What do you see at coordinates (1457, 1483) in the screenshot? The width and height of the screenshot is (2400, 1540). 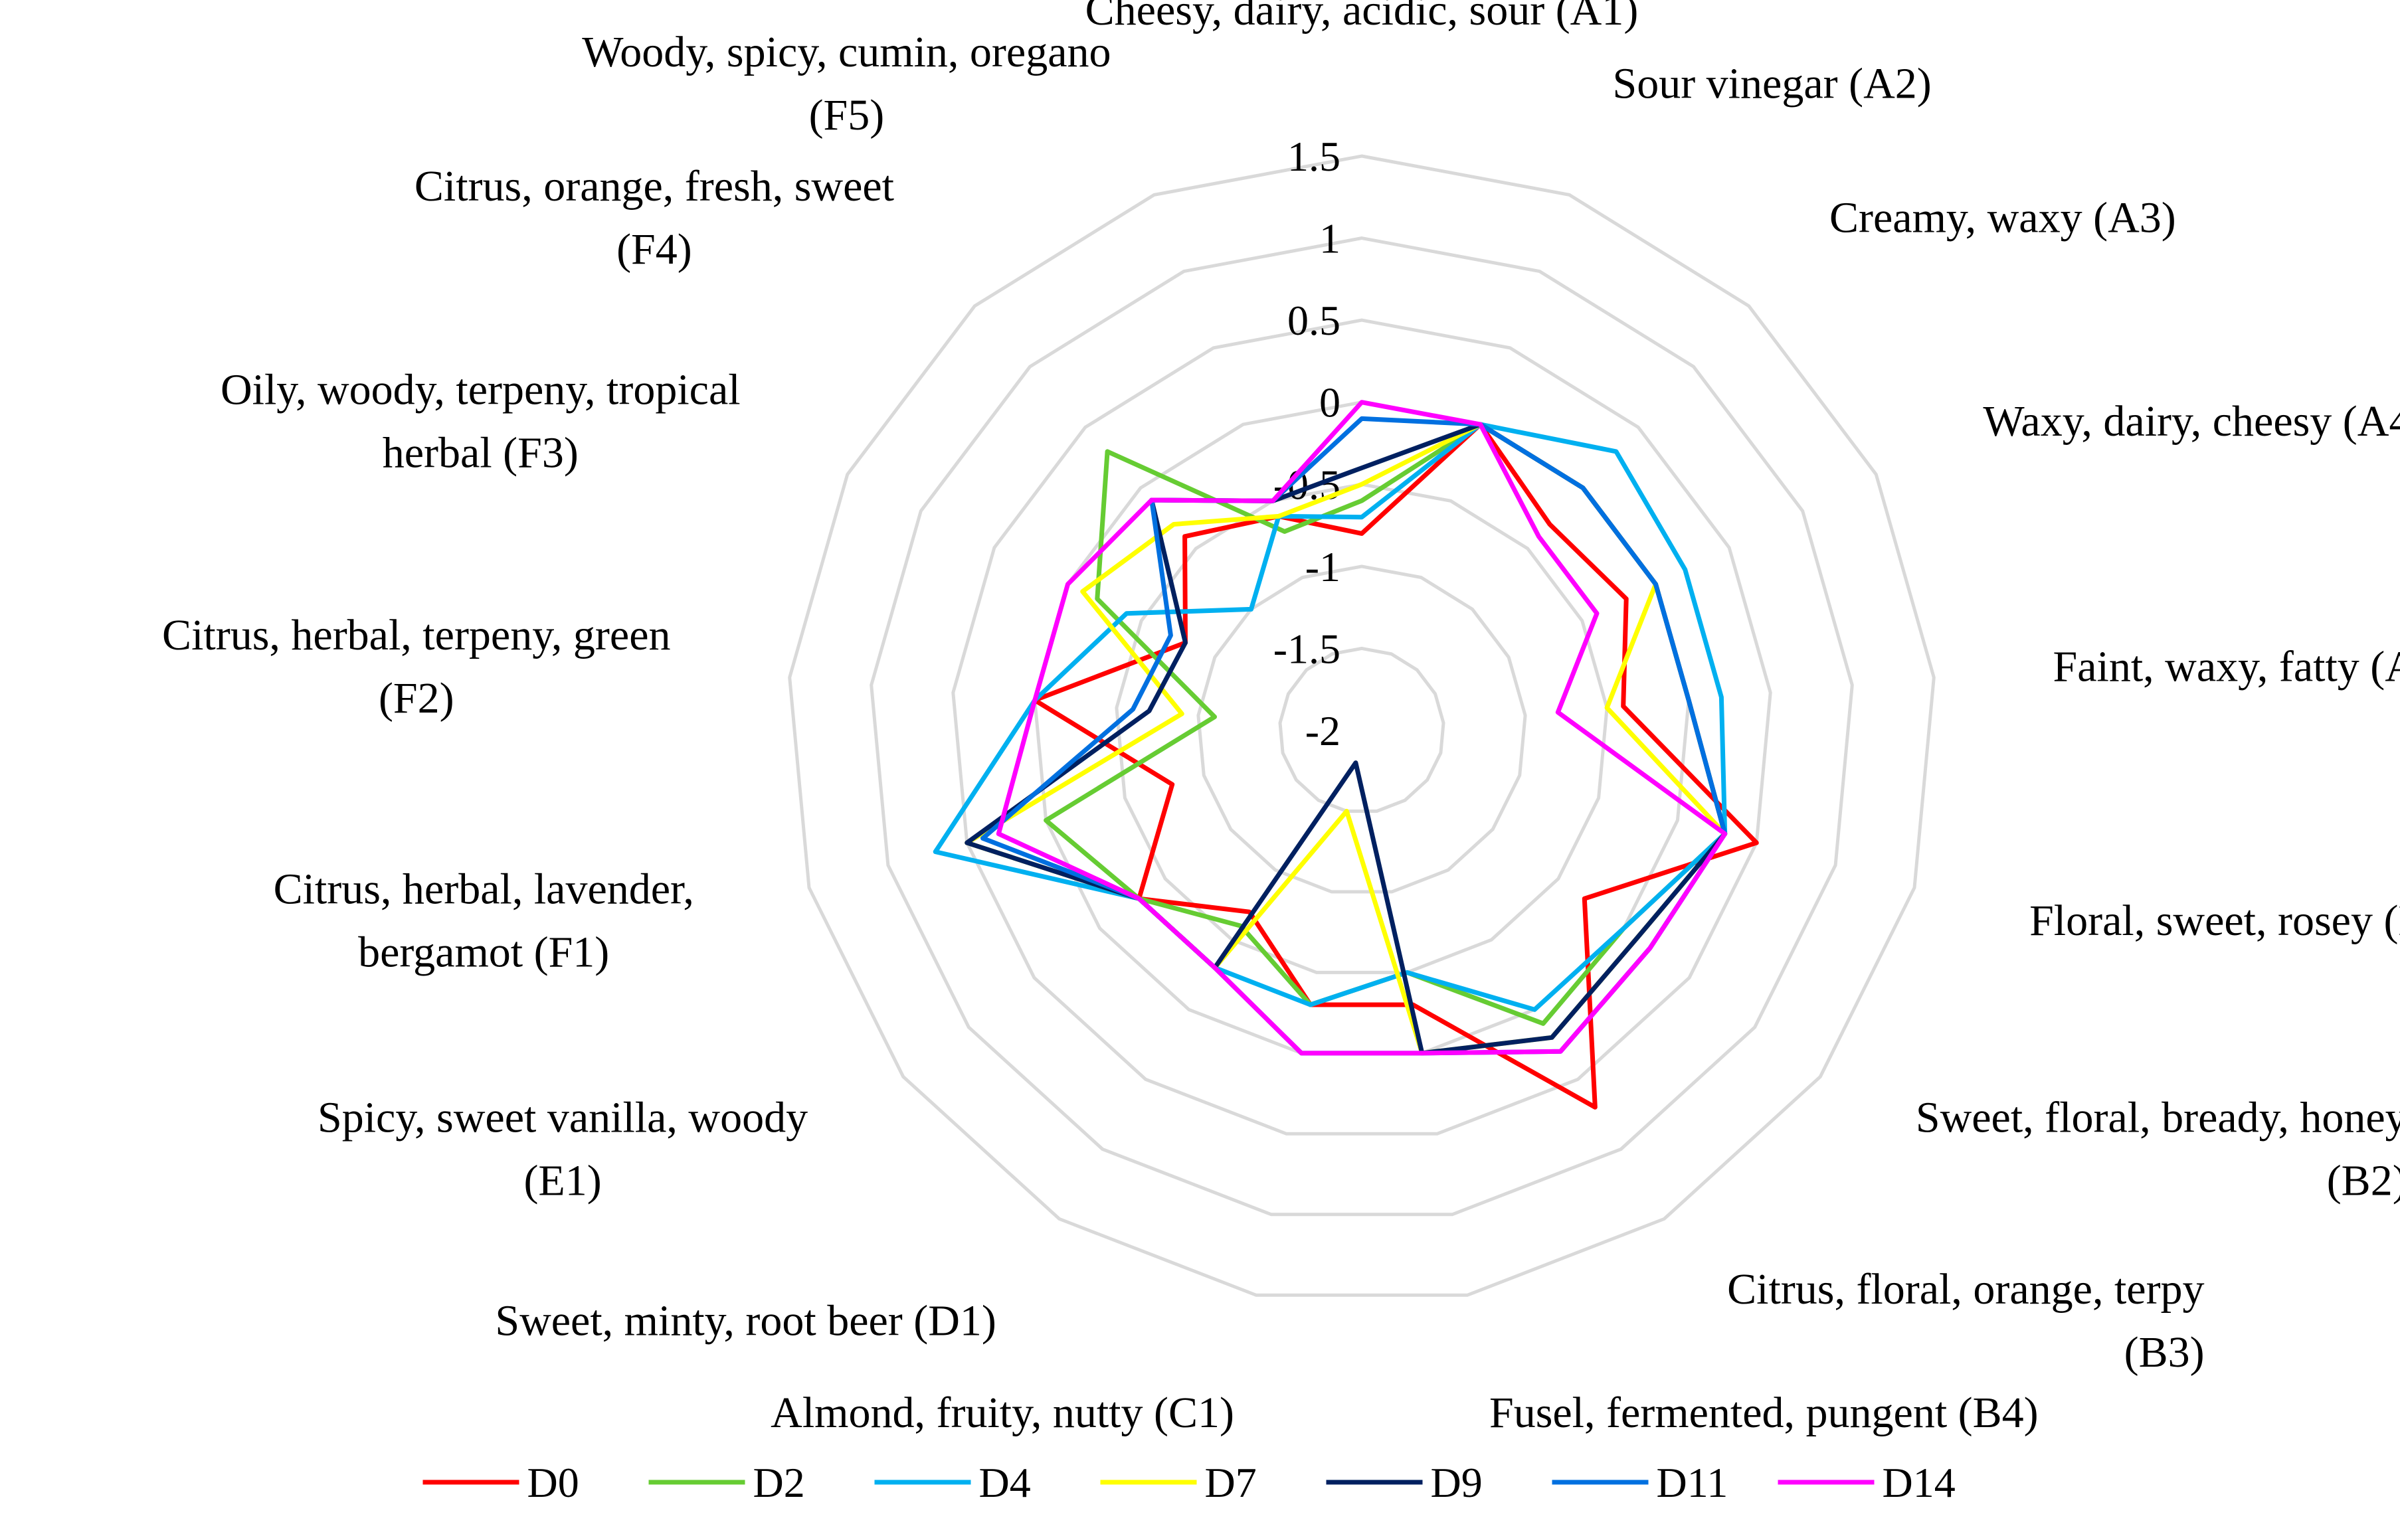 I see `legend-label: D9` at bounding box center [1457, 1483].